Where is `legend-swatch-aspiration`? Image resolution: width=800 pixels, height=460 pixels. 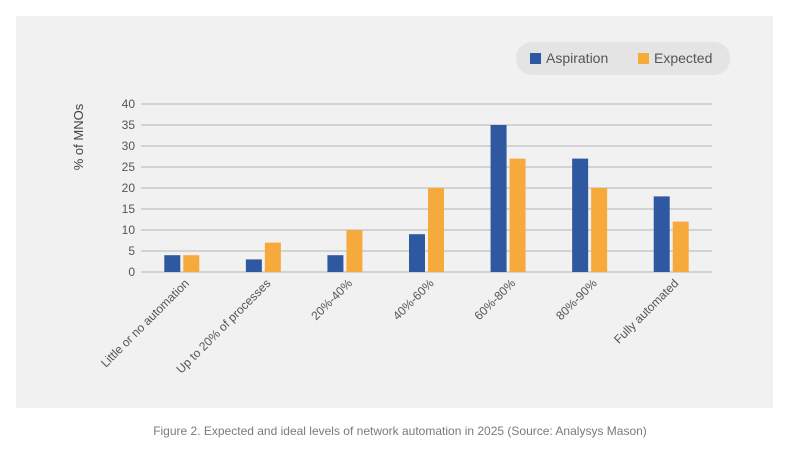 legend-swatch-aspiration is located at coordinates (535, 58).